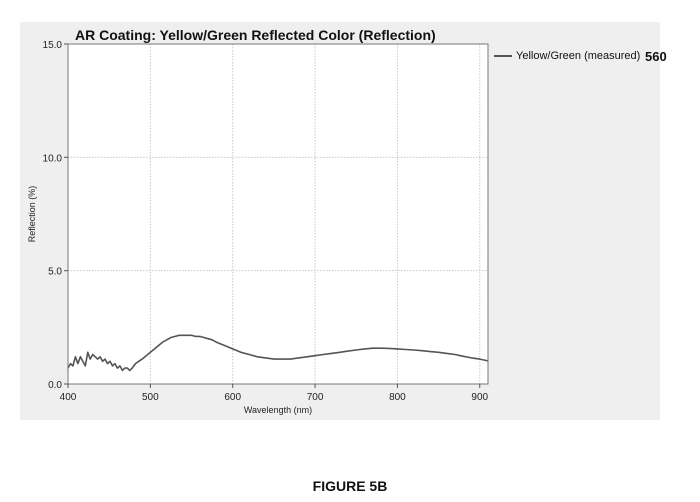 The image size is (700, 502). What do you see at coordinates (503, 56) in the screenshot?
I see `legend-line-swatch` at bounding box center [503, 56].